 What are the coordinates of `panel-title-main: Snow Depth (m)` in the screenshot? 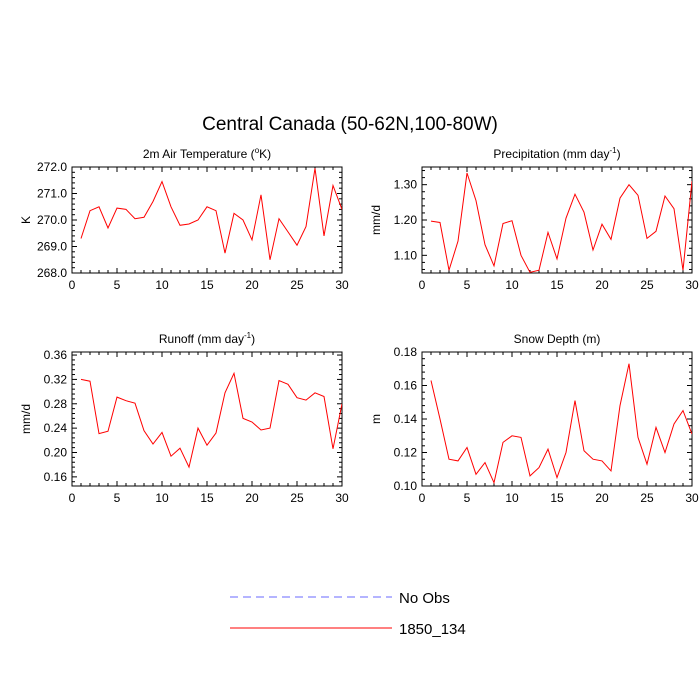 It's located at (557, 339).